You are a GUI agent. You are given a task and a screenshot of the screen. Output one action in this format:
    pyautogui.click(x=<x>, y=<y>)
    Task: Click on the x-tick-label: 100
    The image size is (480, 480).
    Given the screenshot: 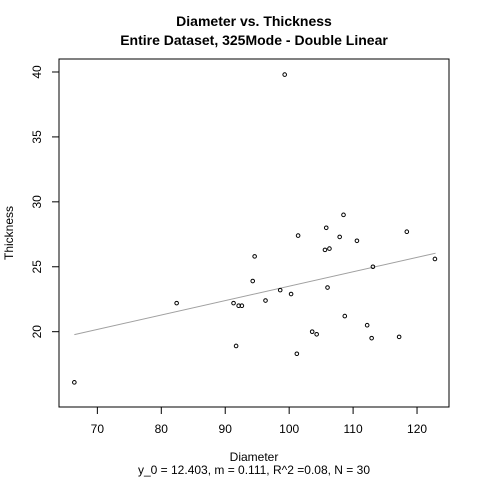 What is the action you would take?
    pyautogui.click(x=289, y=429)
    